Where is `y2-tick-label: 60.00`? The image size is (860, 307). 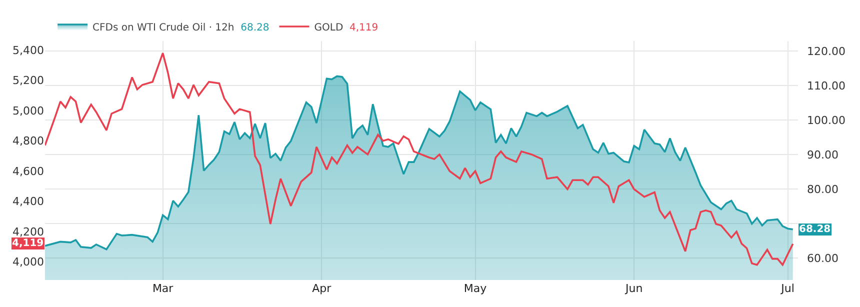 y2-tick-label: 60.00 is located at coordinates (822, 258).